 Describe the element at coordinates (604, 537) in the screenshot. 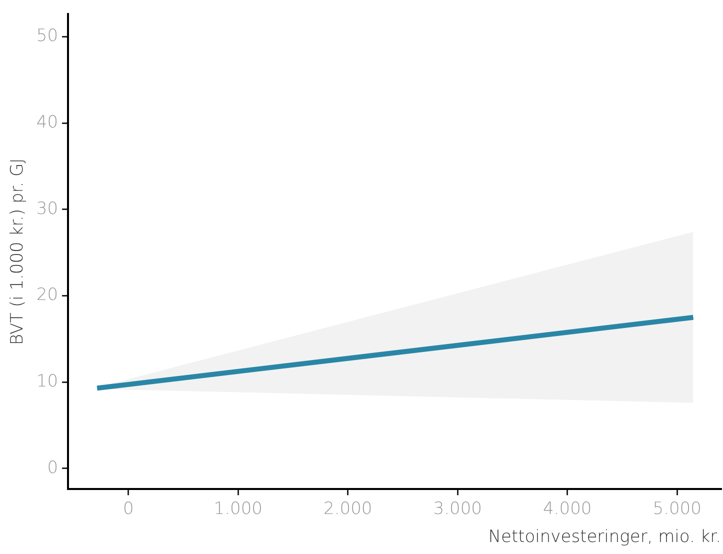

I see `x-axis-title: Nettoinvesteringer, mio. kr.` at that location.